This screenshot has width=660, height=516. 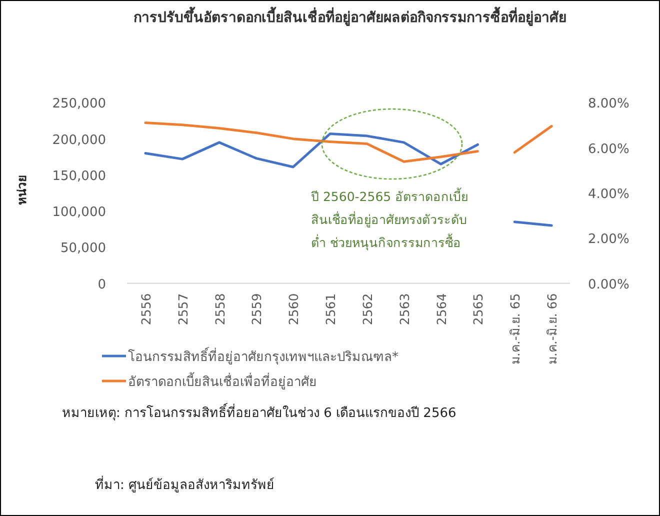 I want to click on x-tick-label: 2560, so click(x=294, y=309).